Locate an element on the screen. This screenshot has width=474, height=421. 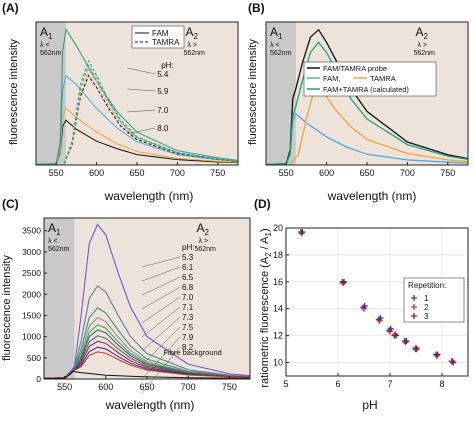
panel-b-legend-label-2: TAMRA is located at coordinates (383, 78).